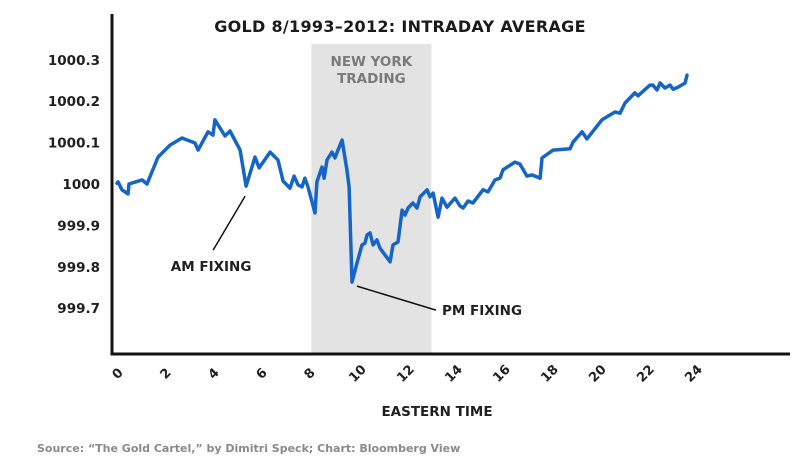  I want to click on x-tick-label: 4, so click(214, 374).